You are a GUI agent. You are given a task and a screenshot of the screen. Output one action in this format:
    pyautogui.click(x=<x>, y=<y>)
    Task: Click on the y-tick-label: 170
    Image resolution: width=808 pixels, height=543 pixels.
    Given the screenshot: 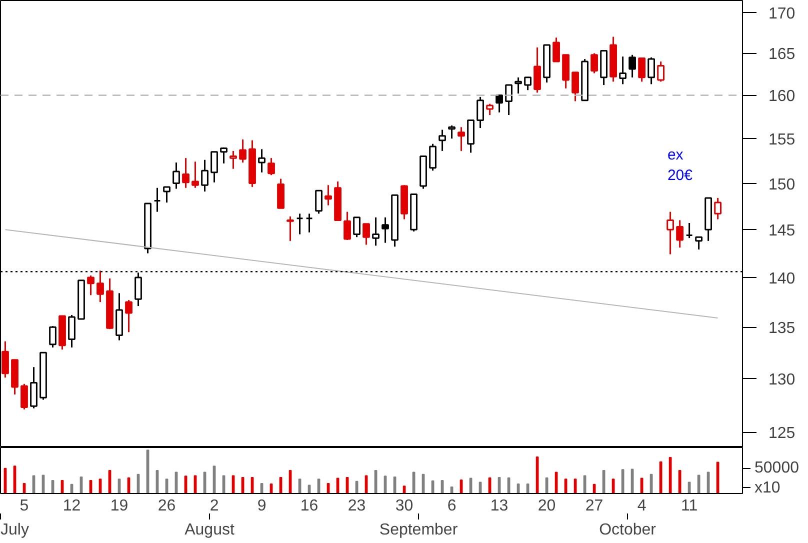 What is the action you would take?
    pyautogui.click(x=782, y=13)
    